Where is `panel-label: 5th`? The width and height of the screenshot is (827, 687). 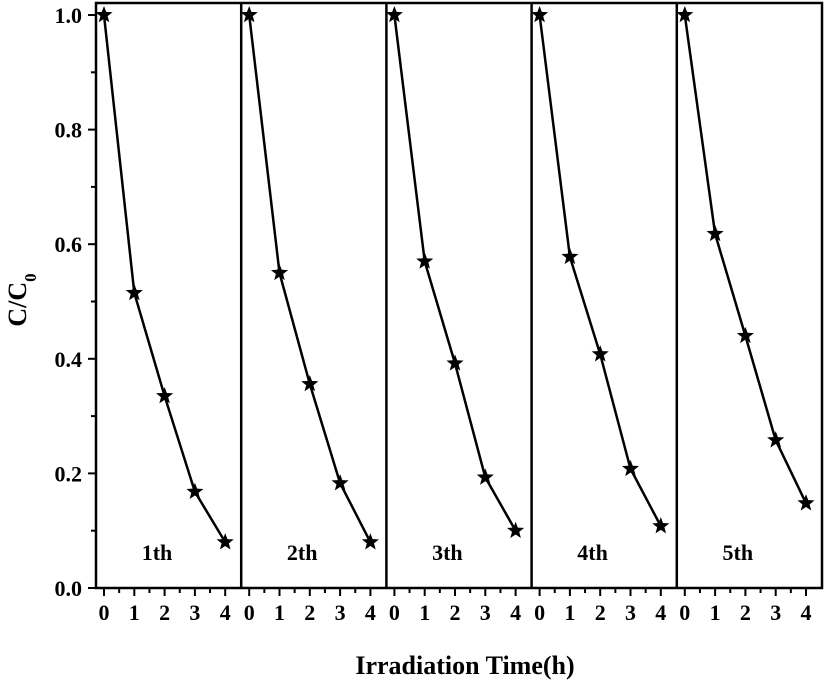 panel-label: 5th is located at coordinates (738, 552).